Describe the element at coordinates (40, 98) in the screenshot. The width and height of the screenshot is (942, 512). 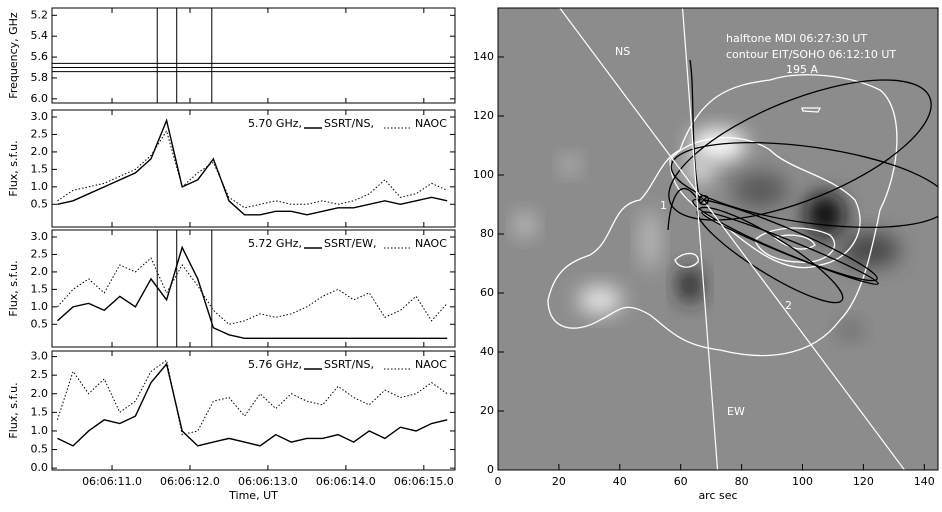
I see `y-tick-label: 6.0` at that location.